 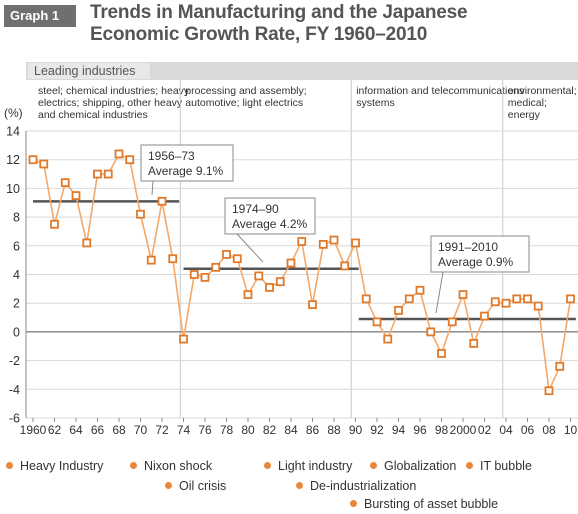 I want to click on y-tick-label: 6, so click(x=16, y=246).